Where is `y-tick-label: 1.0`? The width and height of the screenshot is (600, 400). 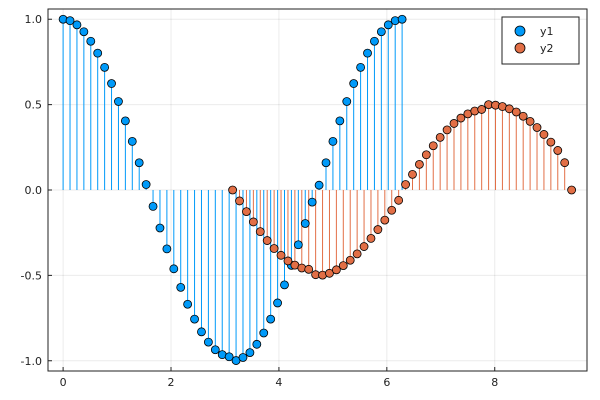 y-tick-label: 1.0 is located at coordinates (34, 19).